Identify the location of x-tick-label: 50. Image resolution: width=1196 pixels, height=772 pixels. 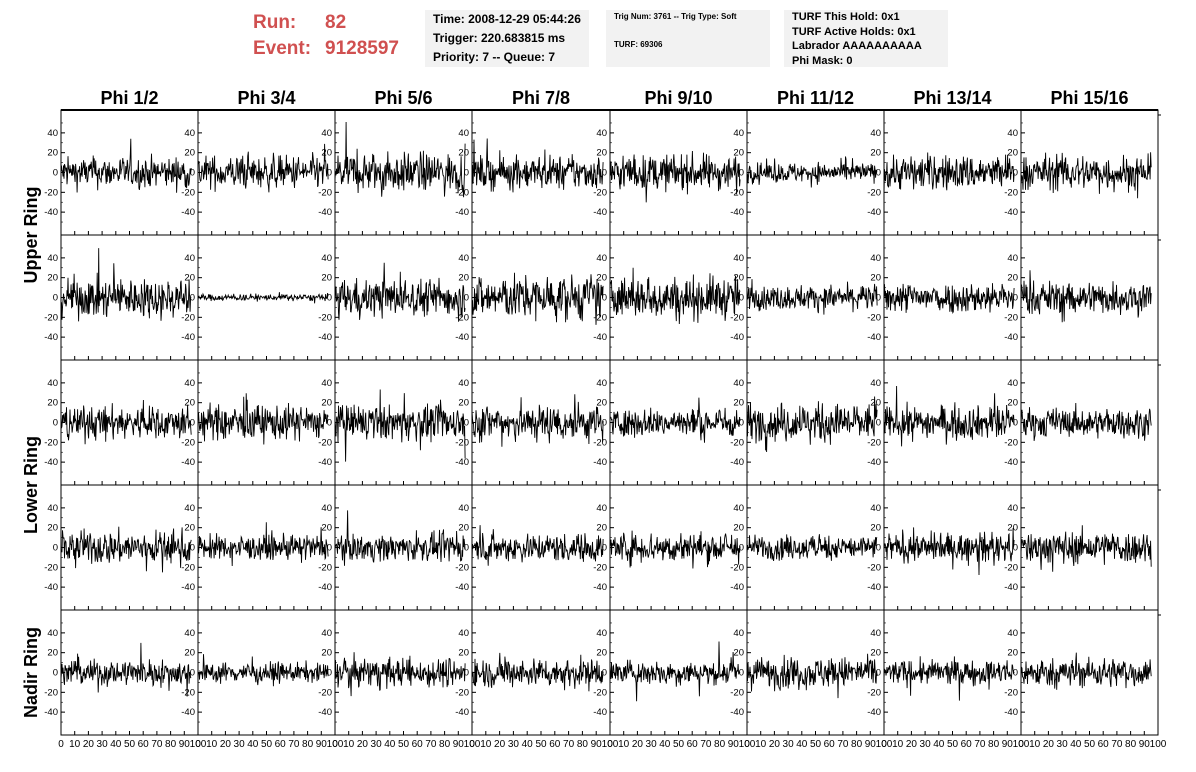
(541, 744).